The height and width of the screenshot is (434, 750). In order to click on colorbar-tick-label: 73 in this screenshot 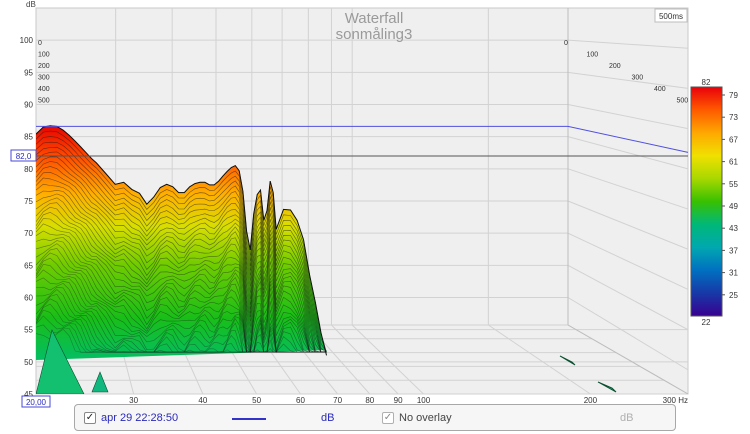, I will do `click(733, 117)`.